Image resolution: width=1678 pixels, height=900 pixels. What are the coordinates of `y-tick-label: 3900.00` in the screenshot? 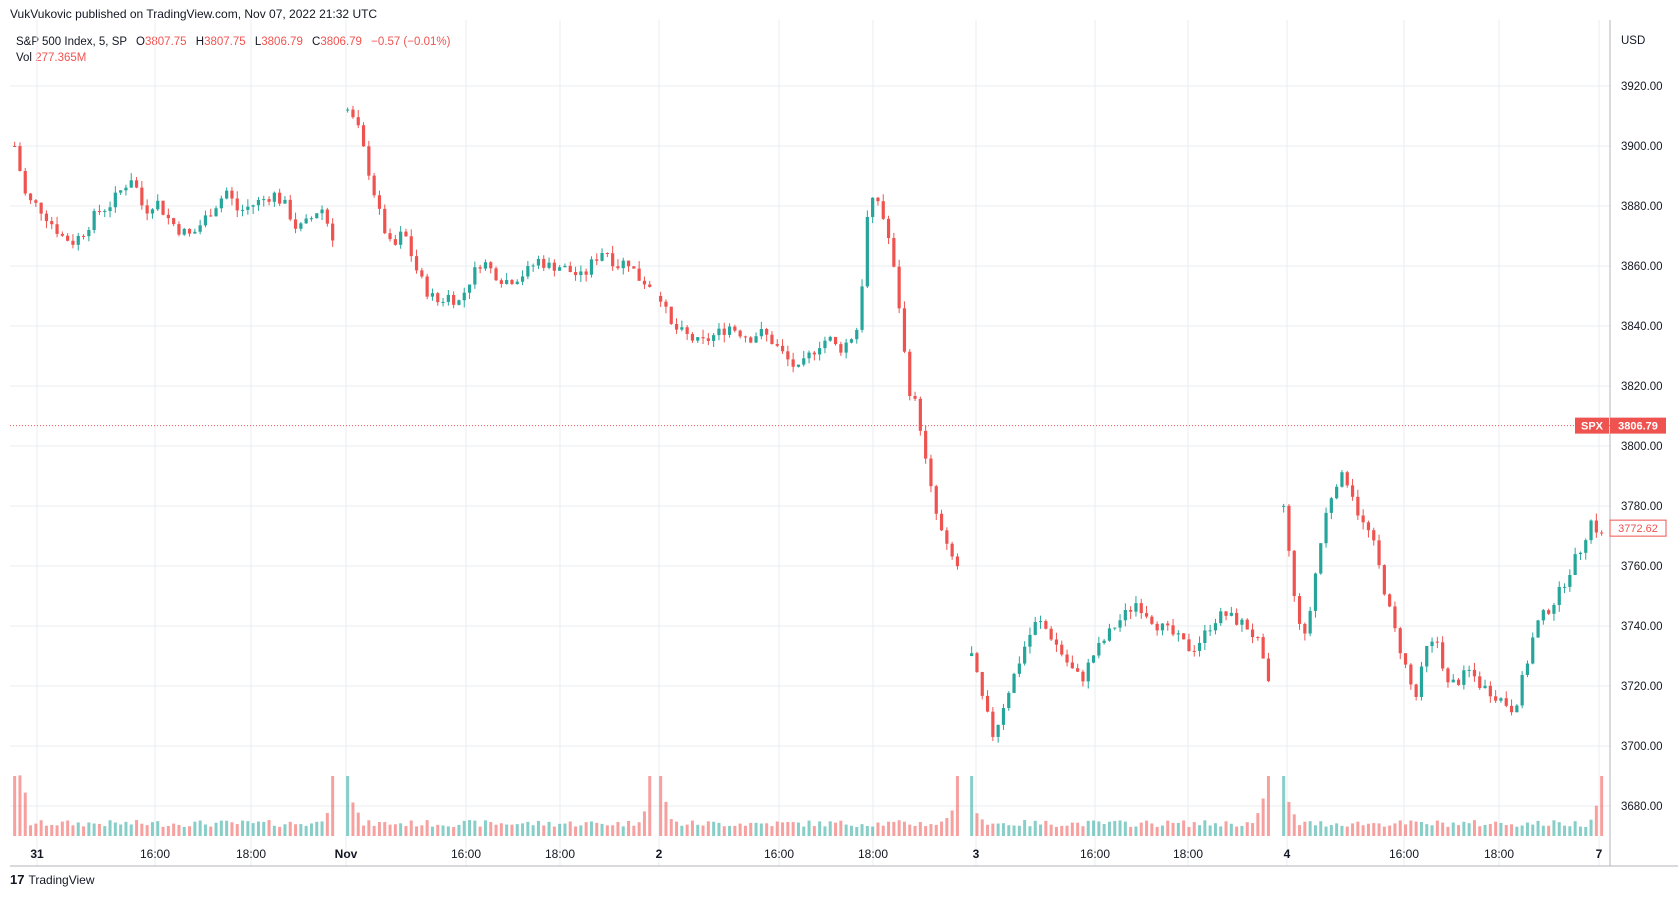 It's located at (1642, 147).